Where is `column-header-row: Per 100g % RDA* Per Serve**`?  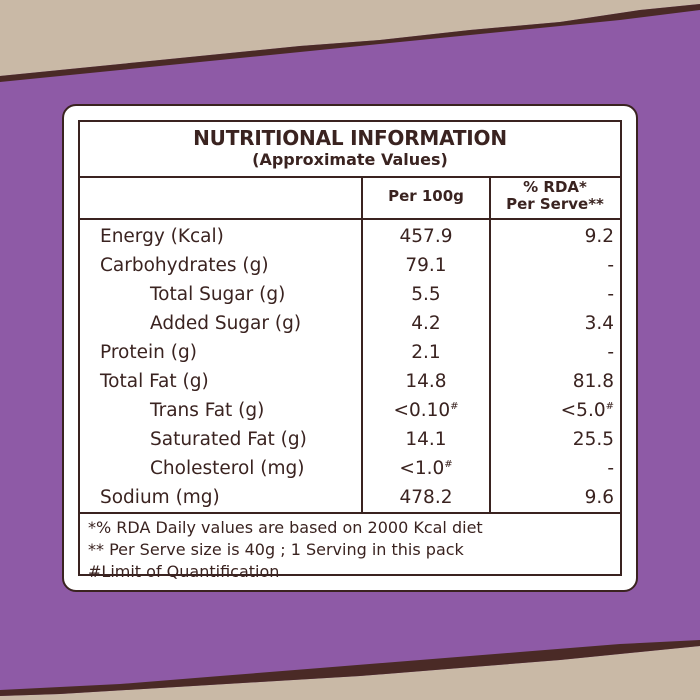 column-header-row: Per 100g % RDA* Per Serve** is located at coordinates (350, 198).